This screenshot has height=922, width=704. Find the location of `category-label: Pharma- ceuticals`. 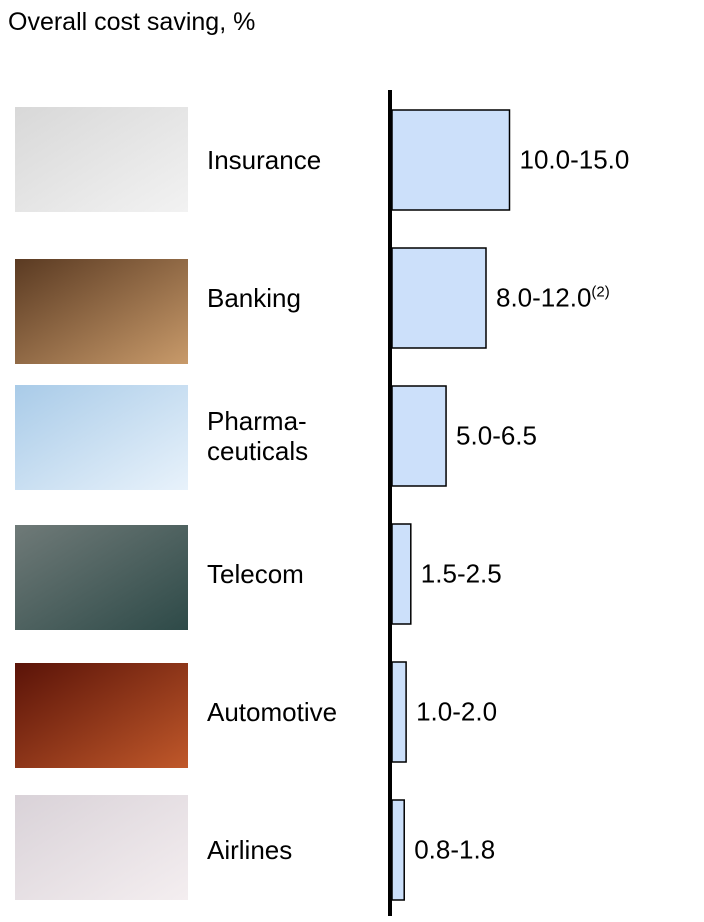

category-label: Pharma- ceuticals is located at coordinates (258, 436).